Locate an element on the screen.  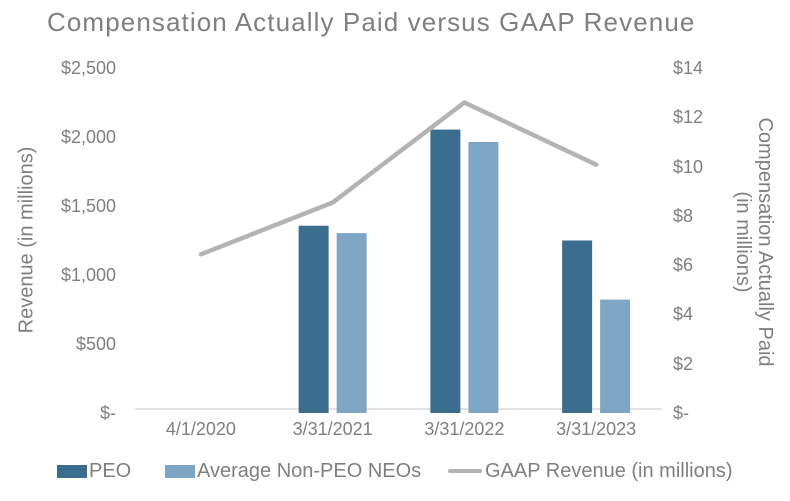
left-axis-title: Revenue (in millions) is located at coordinates (26, 240).